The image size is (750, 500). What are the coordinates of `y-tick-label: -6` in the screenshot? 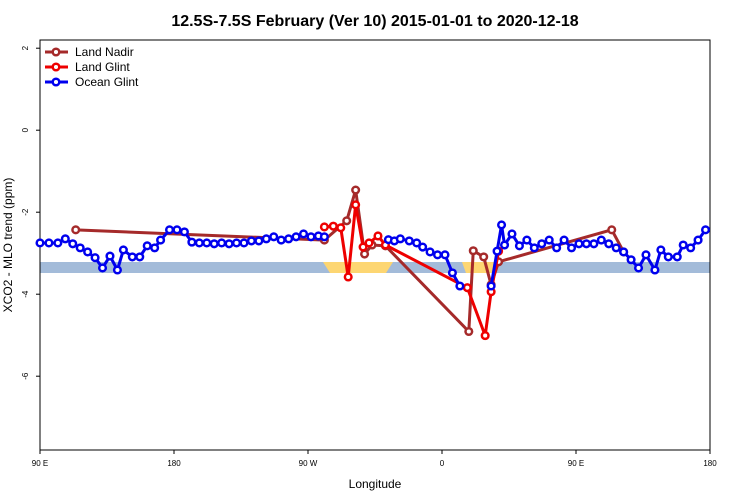 It's located at (25, 376).